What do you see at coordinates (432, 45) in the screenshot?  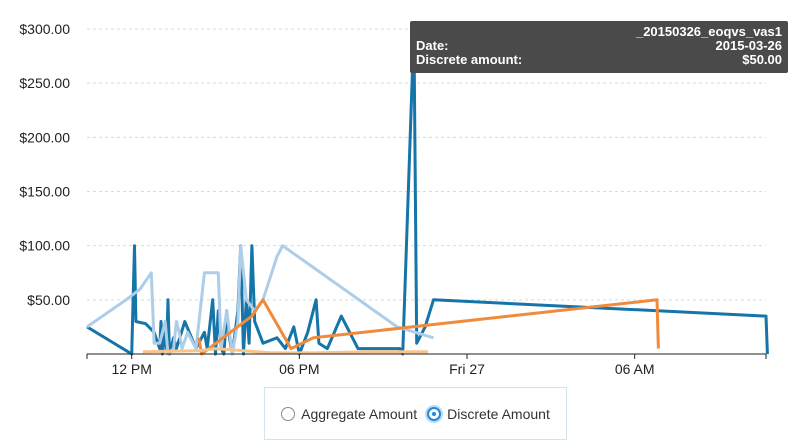 I see `tooltip-date-label: Date:` at bounding box center [432, 45].